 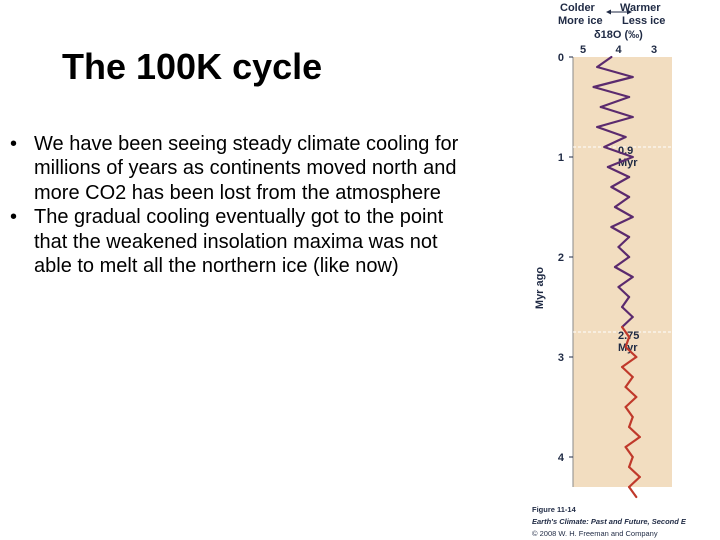 I want to click on y-tick-label: 4, so click(x=561, y=458).